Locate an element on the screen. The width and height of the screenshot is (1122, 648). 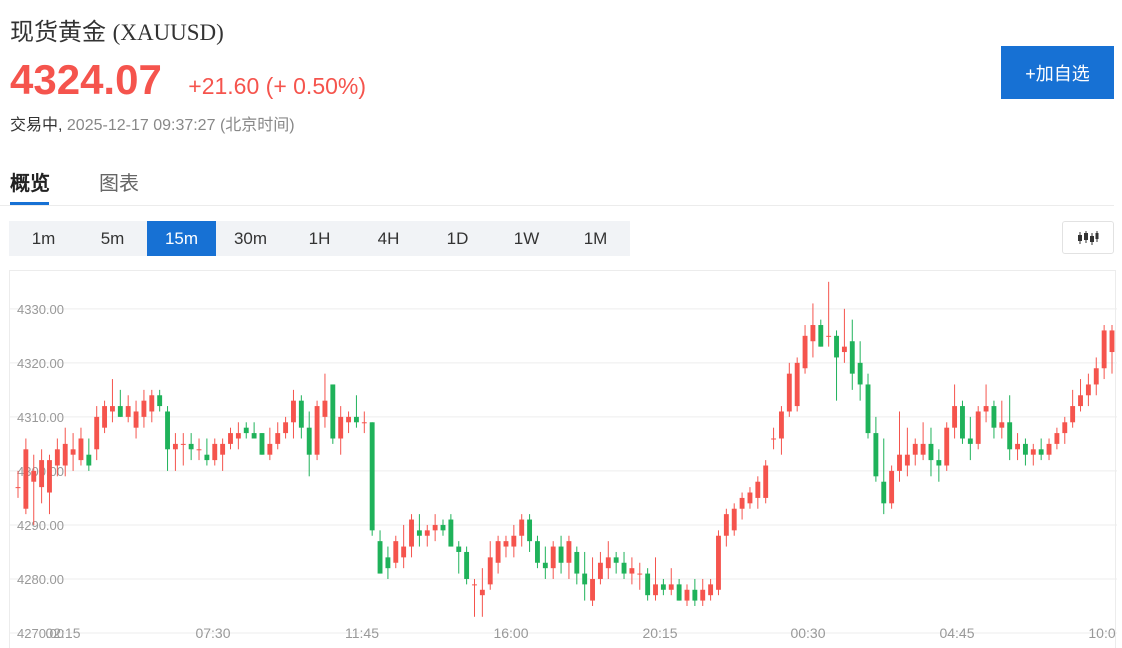
x-tick-label: 00:30 is located at coordinates (807, 633).